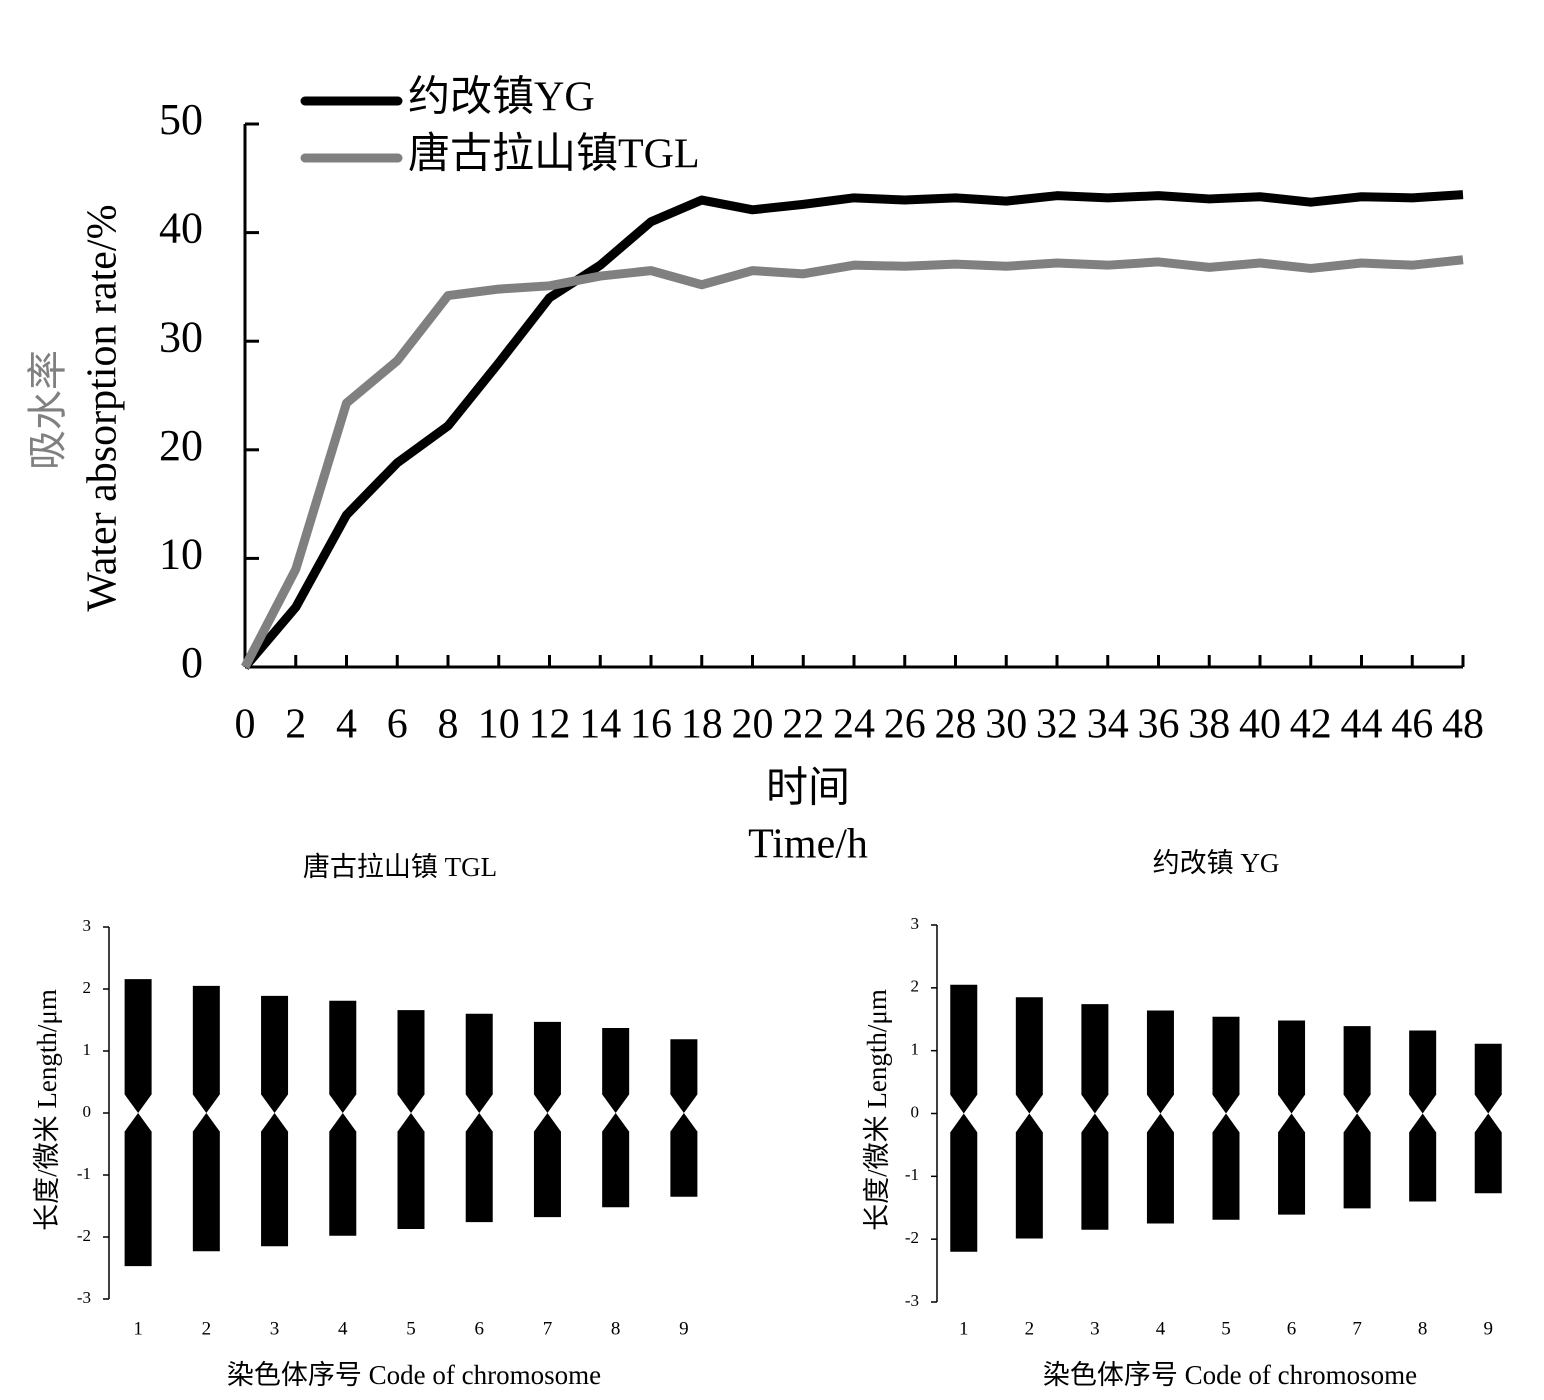 This screenshot has width=1544, height=1400. I want to click on legend-label: 约改镇YG, so click(501, 98).